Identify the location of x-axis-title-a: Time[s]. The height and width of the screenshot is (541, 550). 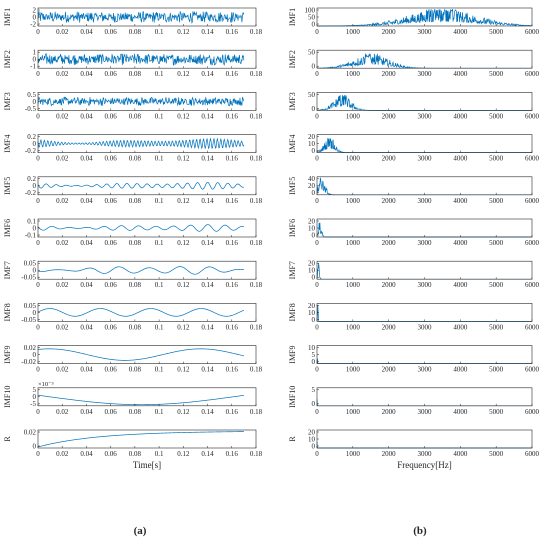
(147, 465).